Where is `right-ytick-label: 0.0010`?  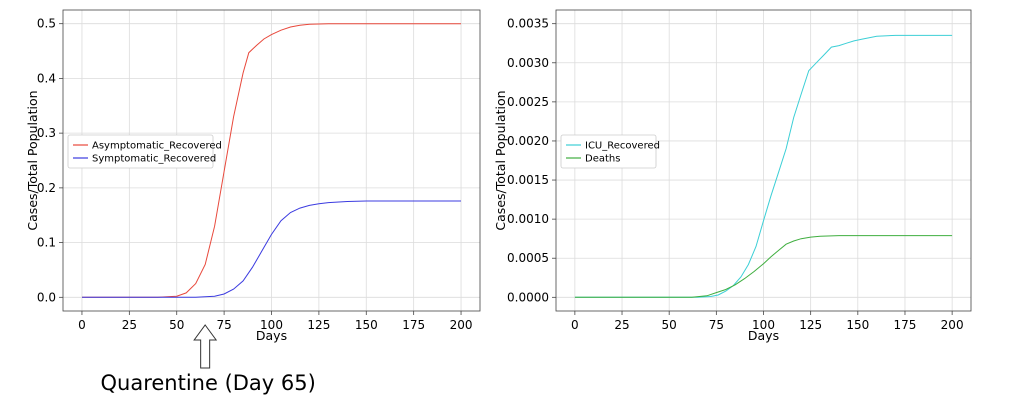 right-ytick-label: 0.0010 is located at coordinates (528, 219).